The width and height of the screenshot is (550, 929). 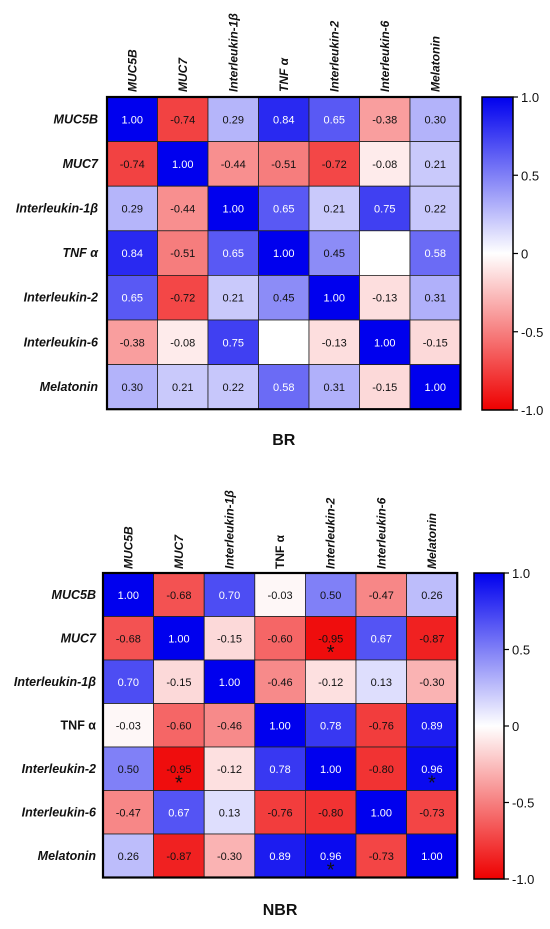 I want to click on cell-value-label: 0.70, so click(x=128, y=683).